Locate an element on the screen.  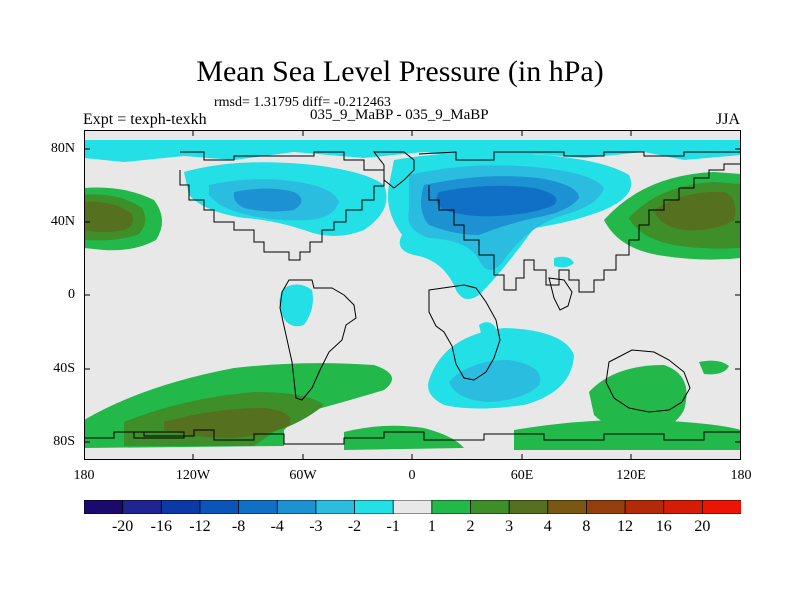
coast-north-america is located at coordinates (282, 206).